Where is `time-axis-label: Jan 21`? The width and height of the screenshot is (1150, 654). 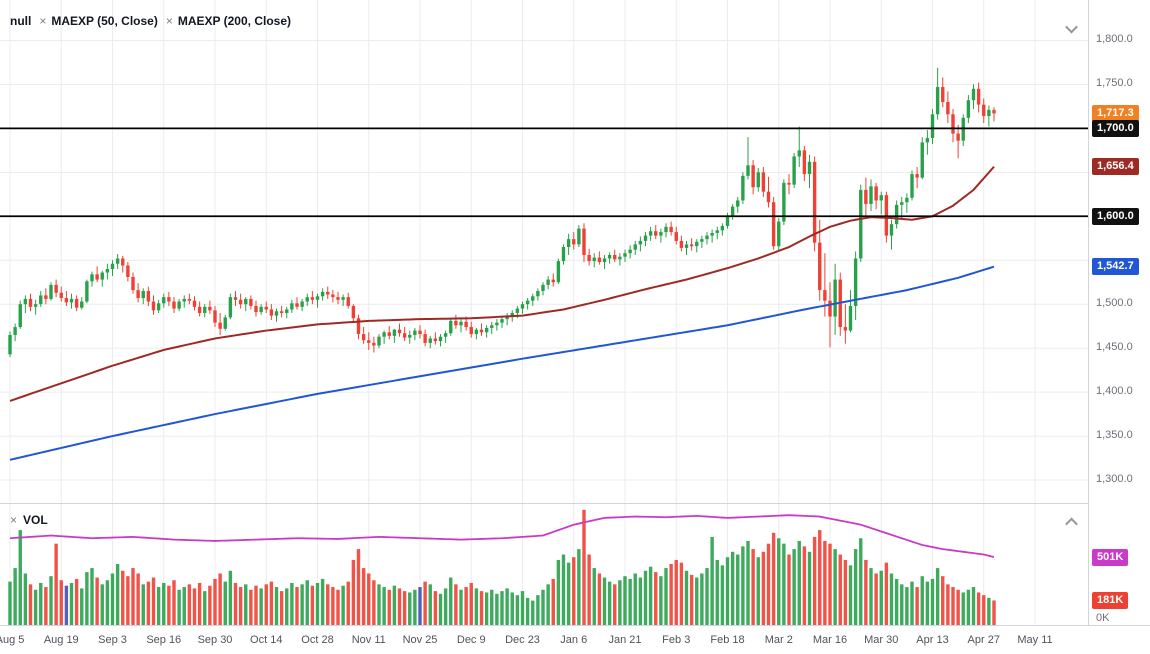
time-axis-label: Jan 21 is located at coordinates (625, 640).